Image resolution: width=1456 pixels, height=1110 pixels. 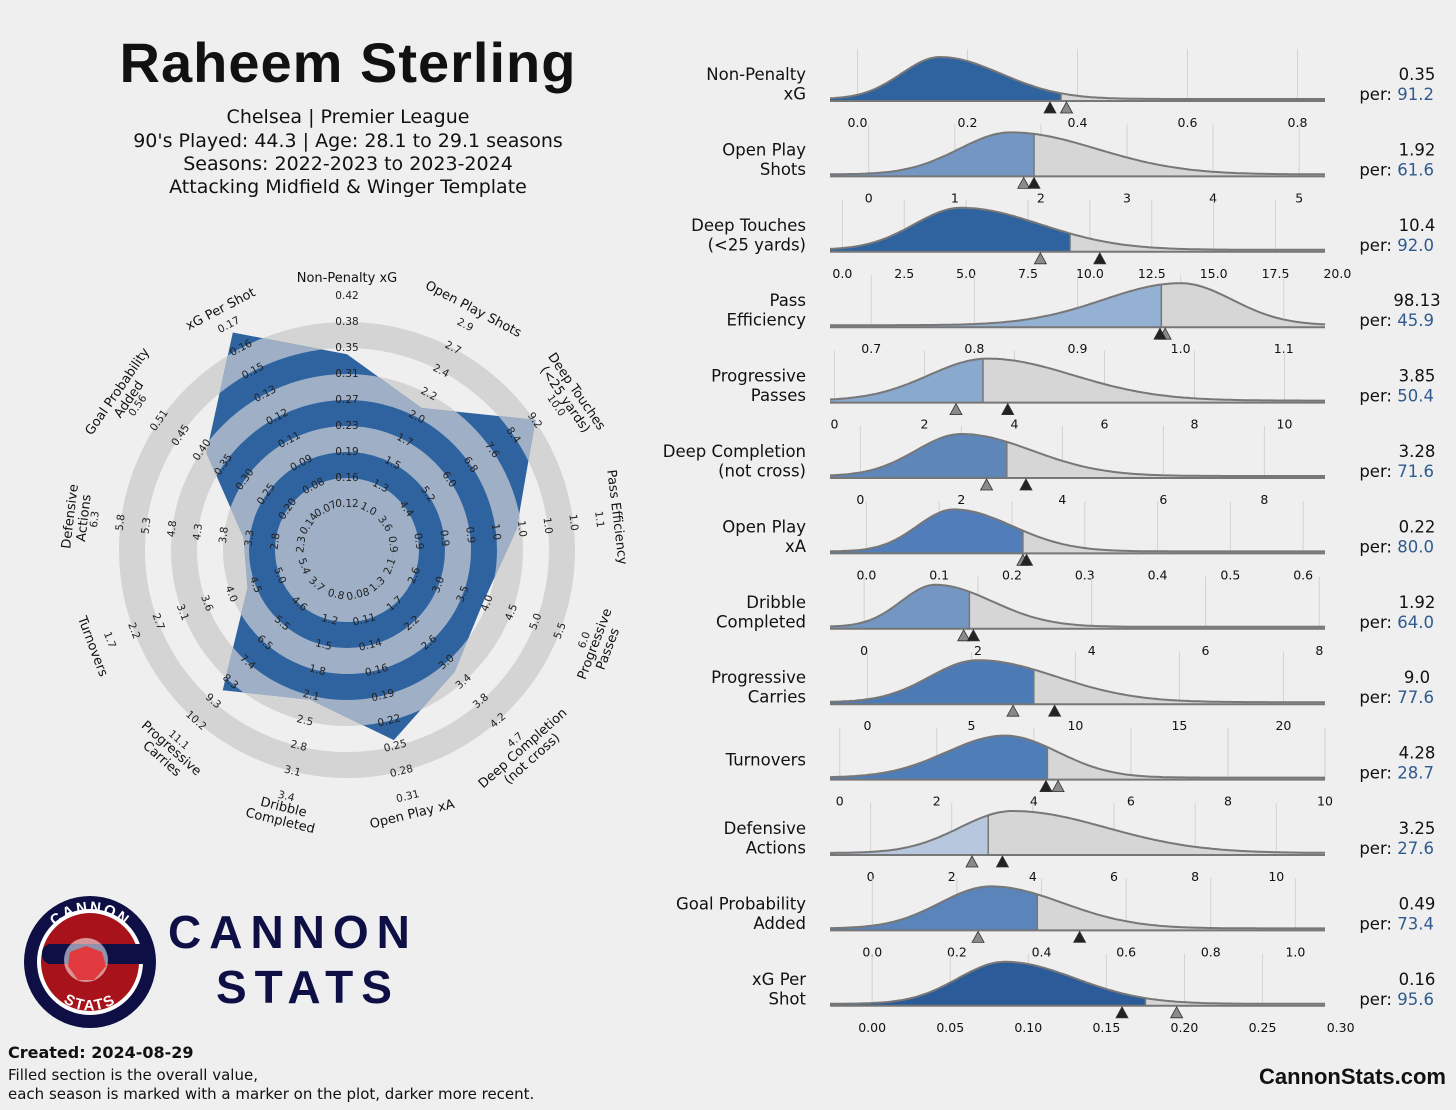 I want to click on radar-axis-label: DefensiveActions, so click(x=77, y=517).